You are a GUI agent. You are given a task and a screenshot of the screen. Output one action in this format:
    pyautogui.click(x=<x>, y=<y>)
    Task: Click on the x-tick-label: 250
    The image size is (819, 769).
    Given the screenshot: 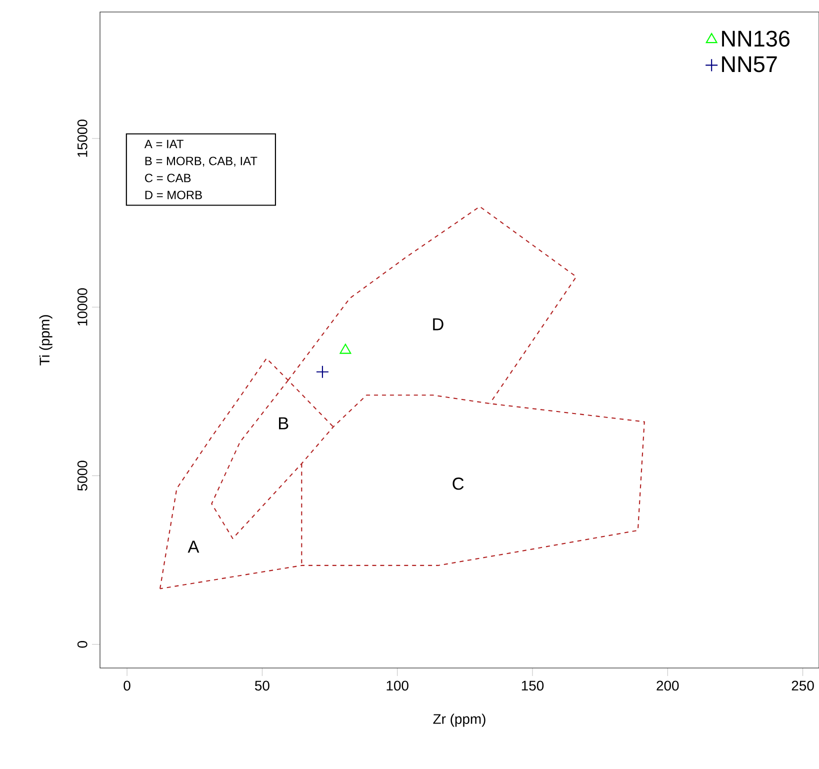 What is the action you would take?
    pyautogui.click(x=803, y=685)
    